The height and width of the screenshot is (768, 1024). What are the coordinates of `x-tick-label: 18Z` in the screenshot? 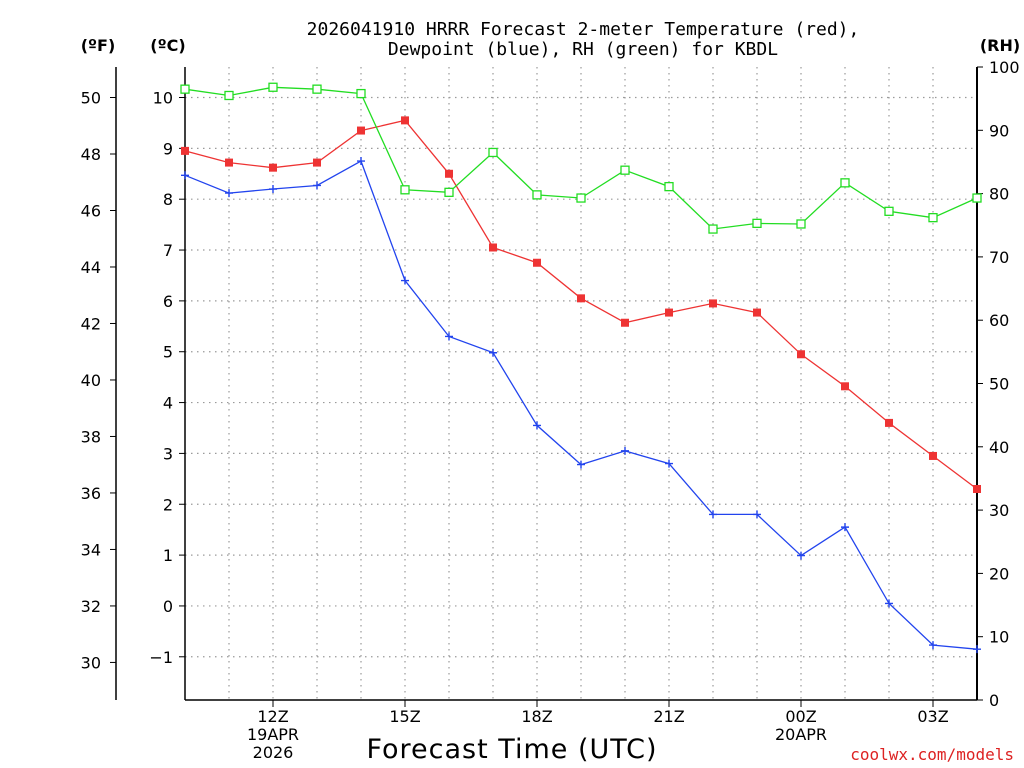 It's located at (536, 716).